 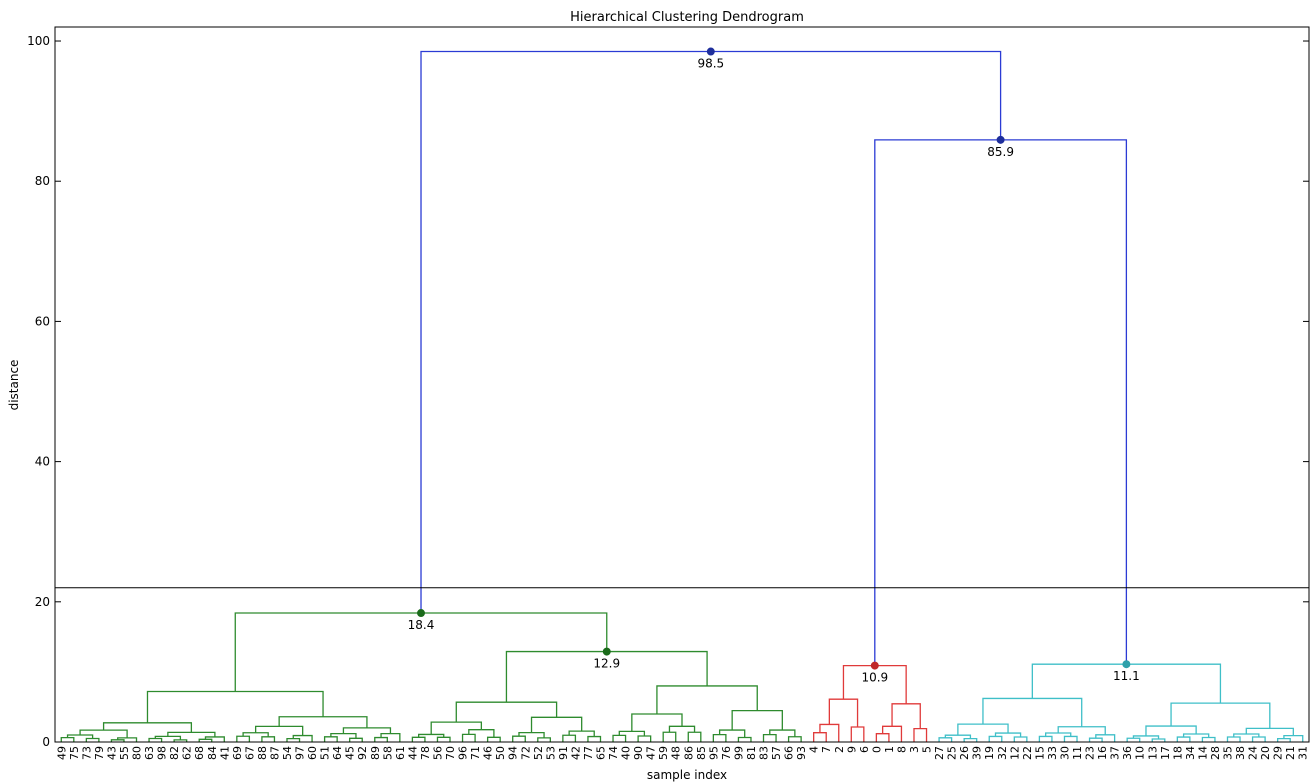 What do you see at coordinates (42, 462) in the screenshot?
I see `y-tick-label-40: 40` at bounding box center [42, 462].